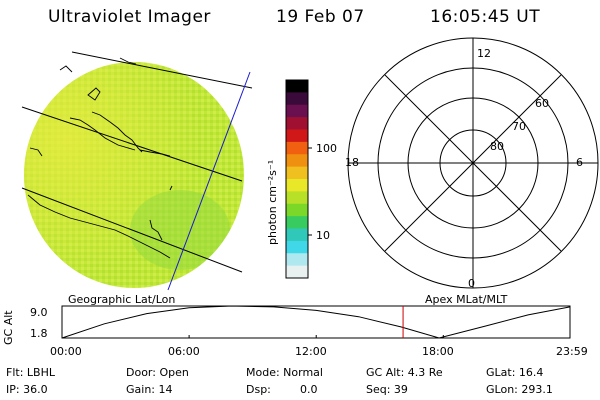 This screenshot has width=600, height=400. Describe the element at coordinates (30, 372) in the screenshot. I see `status-filter: Flt: LBHL` at that location.